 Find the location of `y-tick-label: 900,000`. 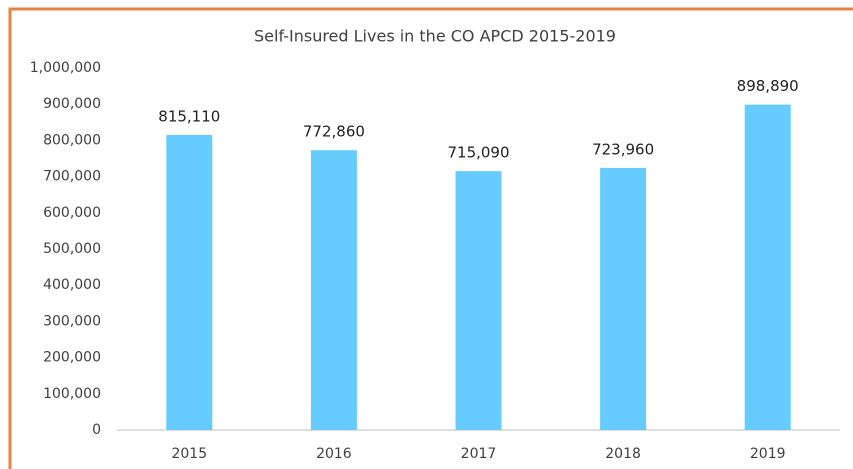

y-tick-label: 900,000 is located at coordinates (72, 104).